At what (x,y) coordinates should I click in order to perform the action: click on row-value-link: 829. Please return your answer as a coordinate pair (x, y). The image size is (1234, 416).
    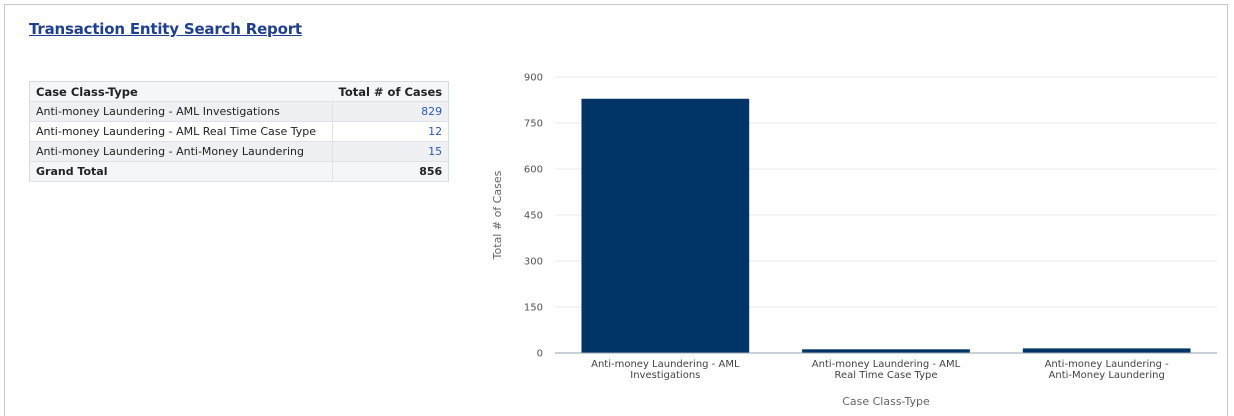
    Looking at the image, I should click on (390, 111).